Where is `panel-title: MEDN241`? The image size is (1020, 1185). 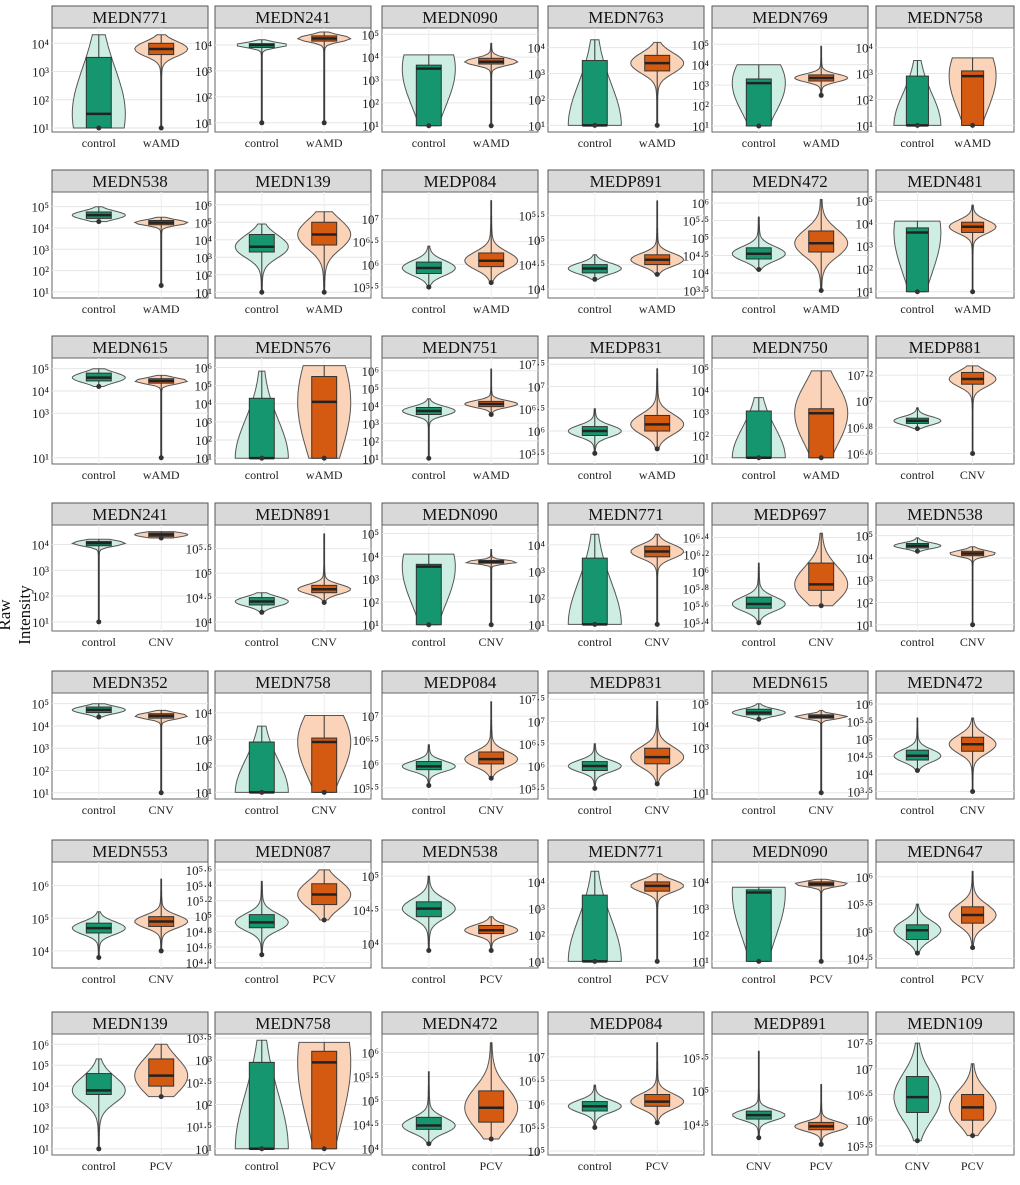 panel-title: MEDN241 is located at coordinates (130, 514).